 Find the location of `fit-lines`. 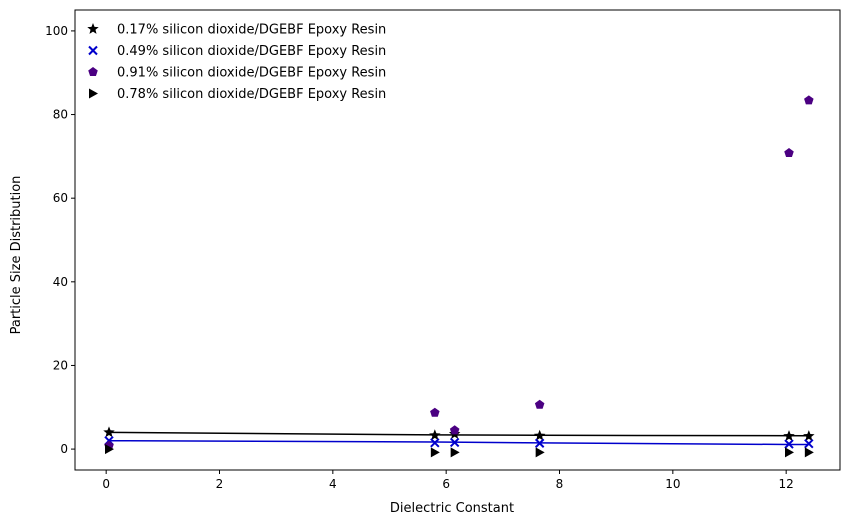

fit-lines is located at coordinates (458, 438).